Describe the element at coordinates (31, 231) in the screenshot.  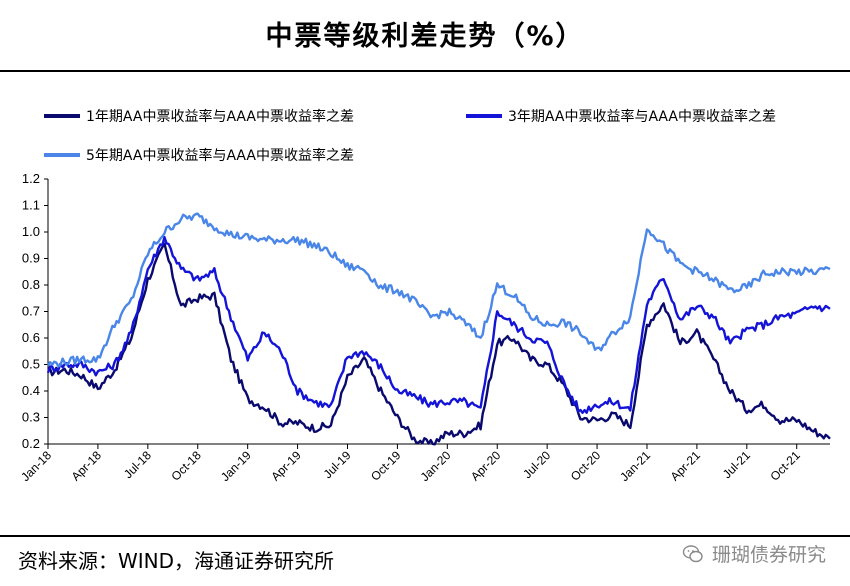
I see `y-tick-label: 1.0` at that location.